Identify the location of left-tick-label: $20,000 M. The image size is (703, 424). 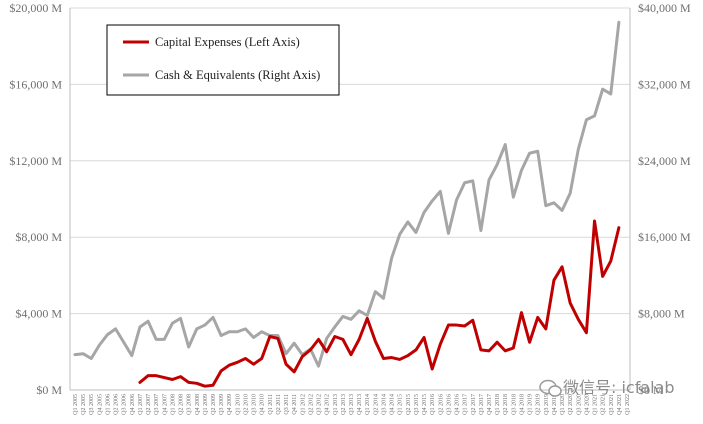
(35, 8).